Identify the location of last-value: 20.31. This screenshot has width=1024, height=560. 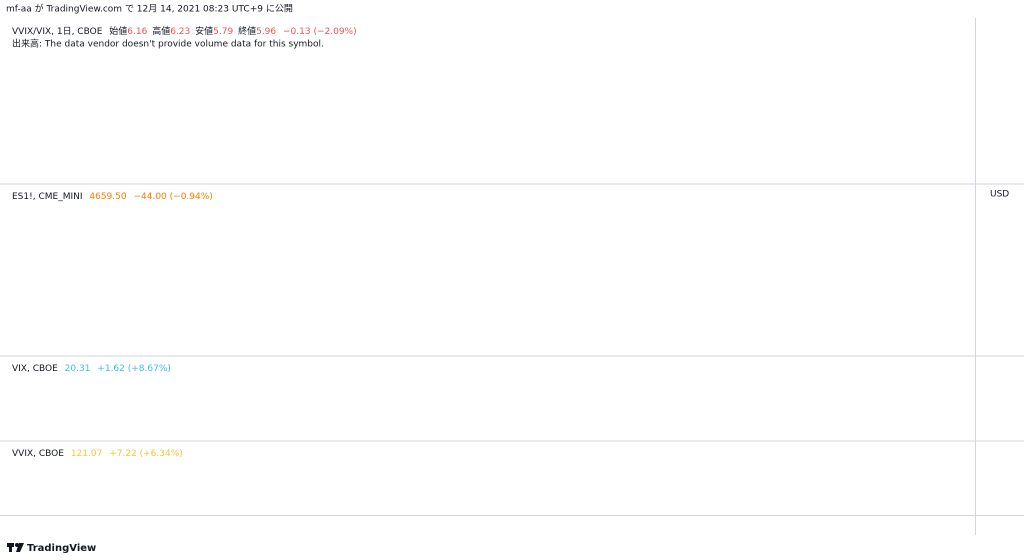
(78, 369).